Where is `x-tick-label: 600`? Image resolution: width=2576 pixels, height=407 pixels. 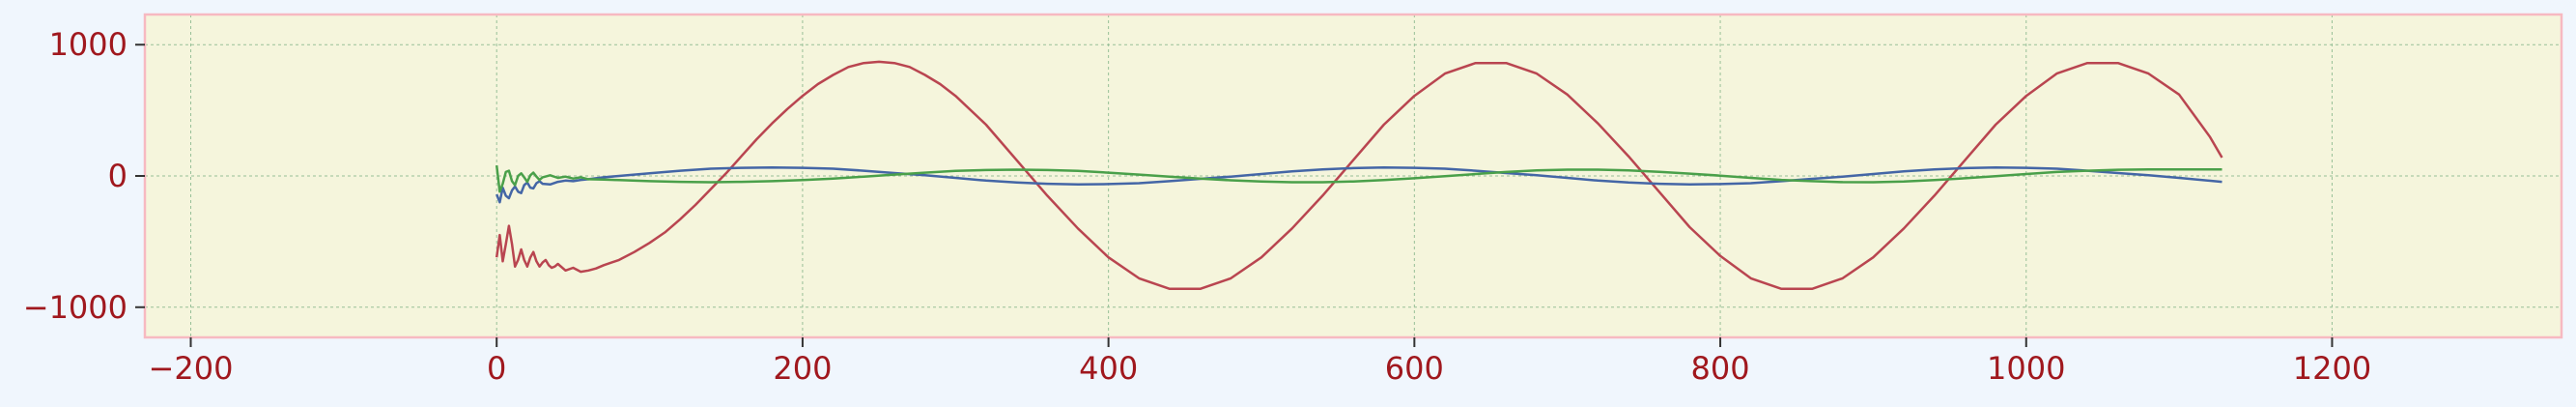
x-tick-label: 600 is located at coordinates (1414, 368).